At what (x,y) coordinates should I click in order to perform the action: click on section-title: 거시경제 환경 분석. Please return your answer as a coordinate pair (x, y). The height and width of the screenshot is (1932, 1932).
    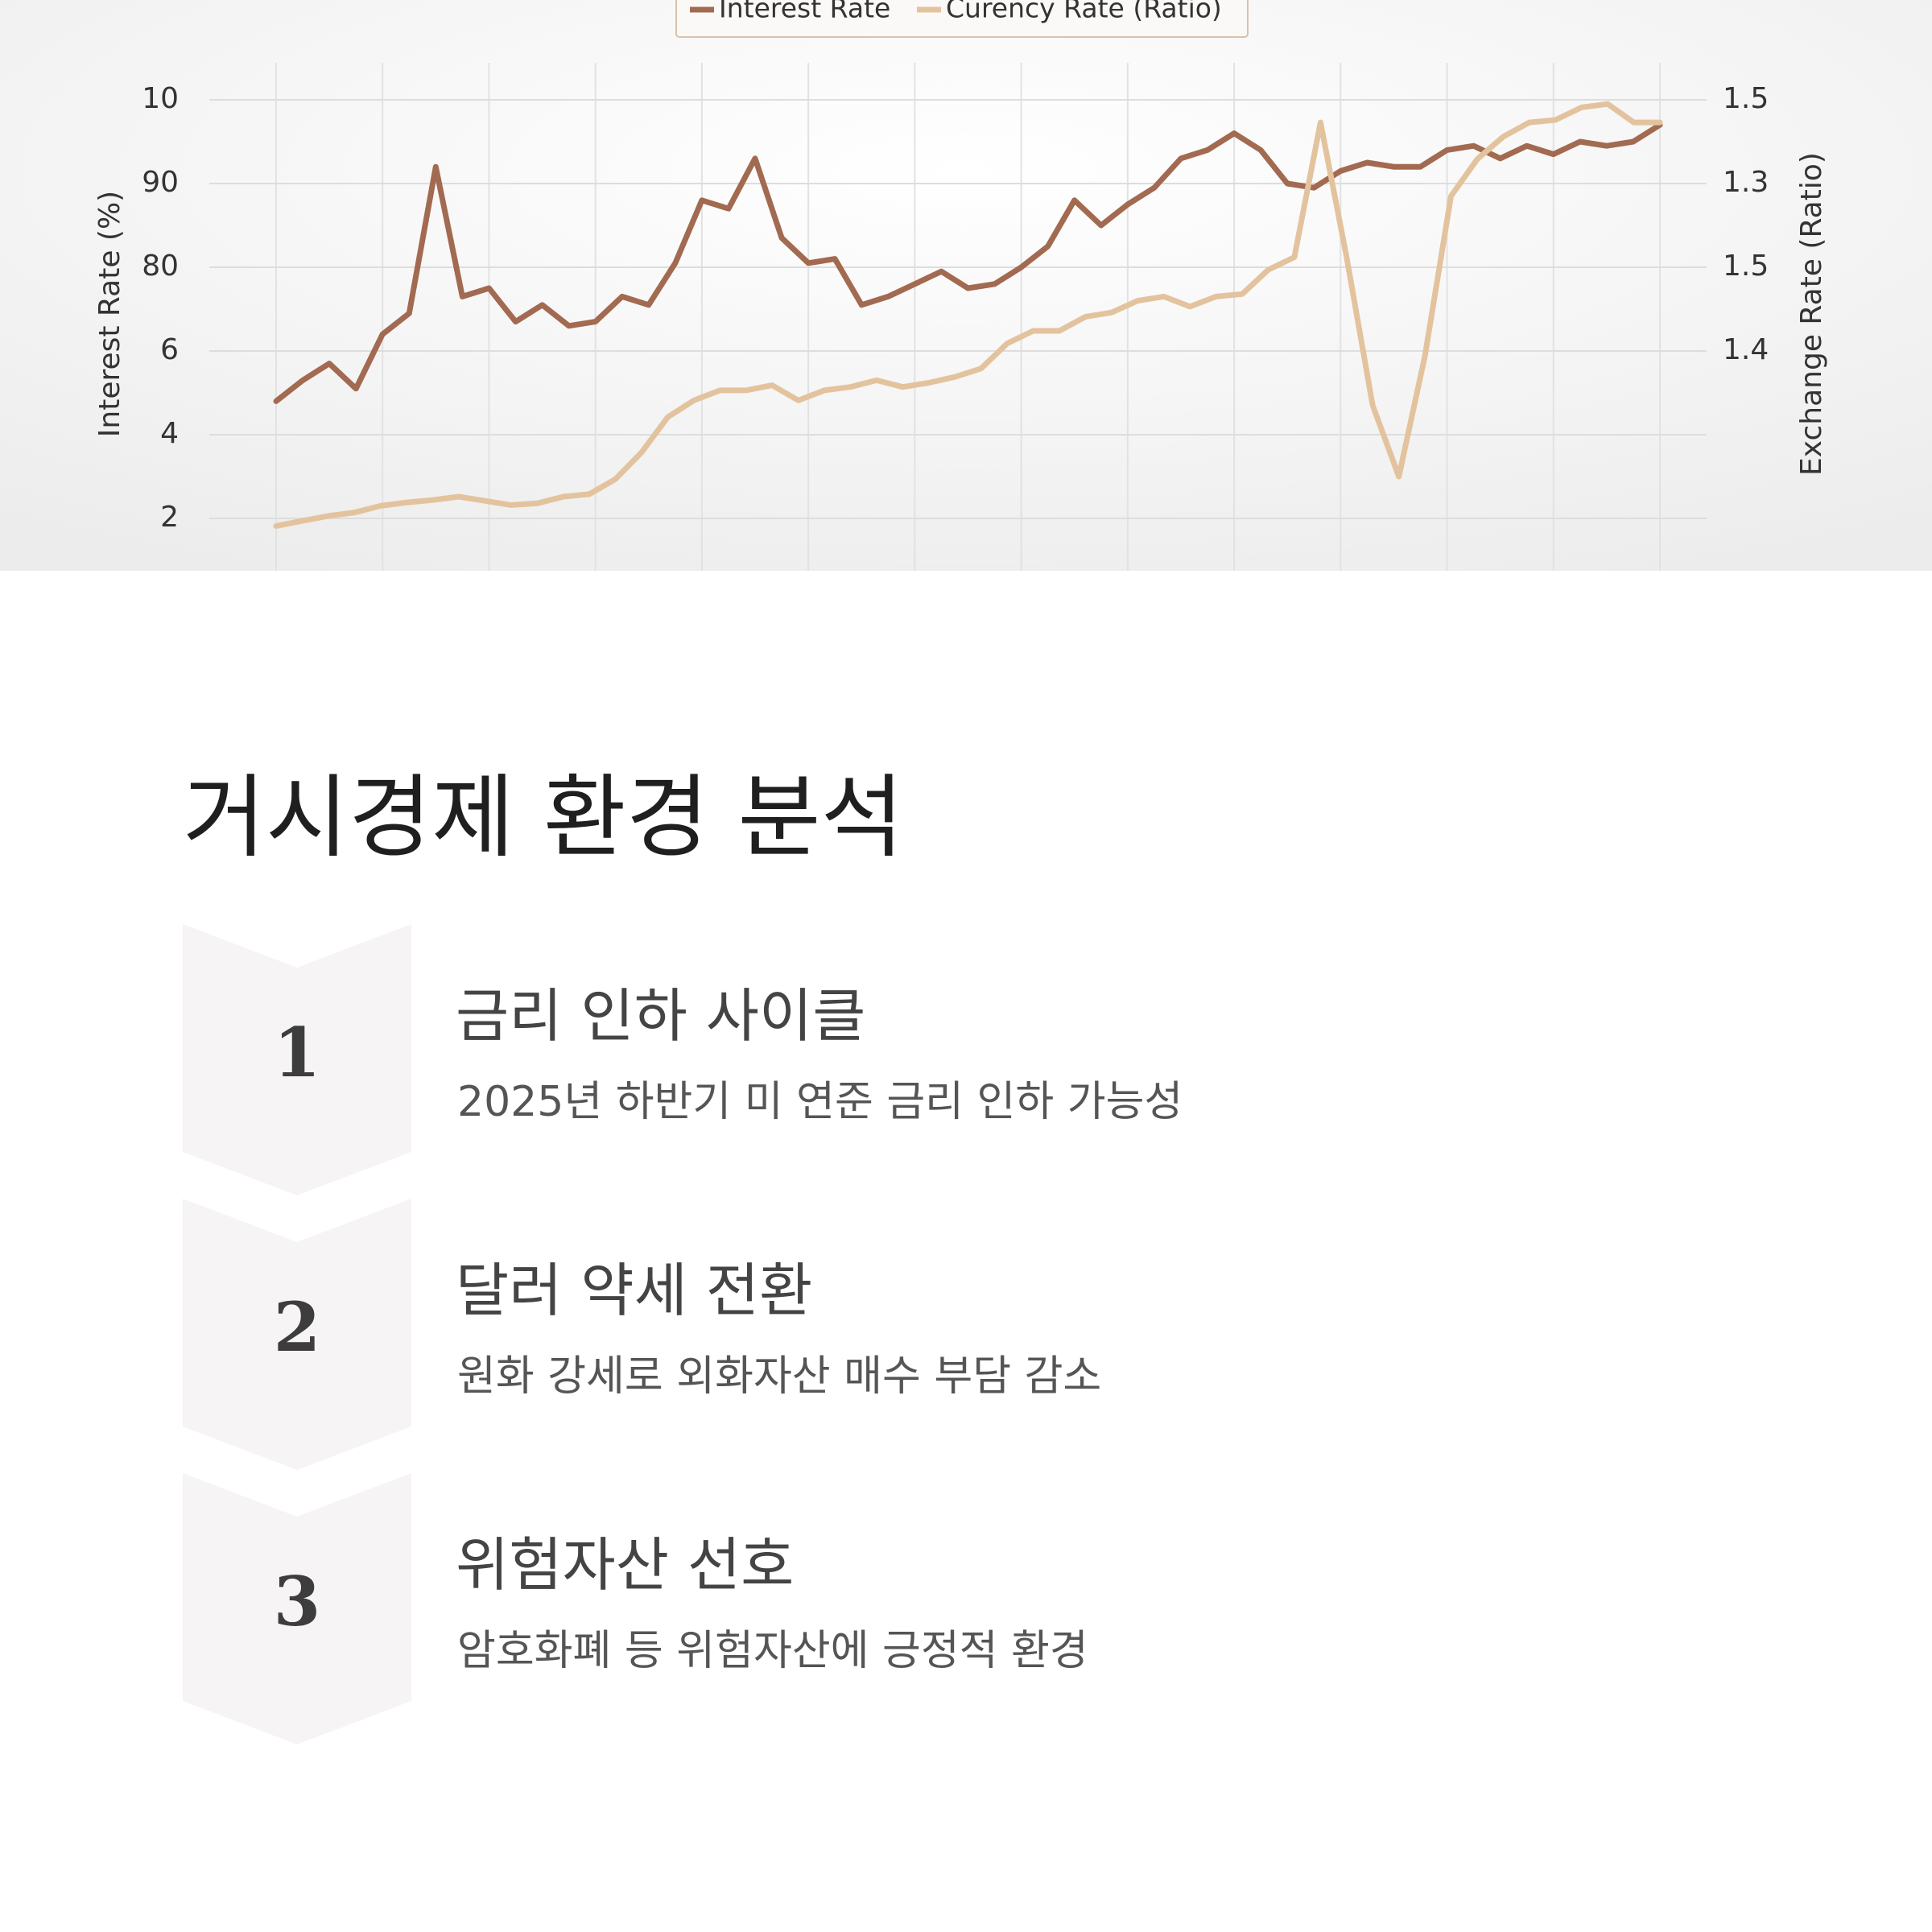
    Looking at the image, I should click on (543, 818).